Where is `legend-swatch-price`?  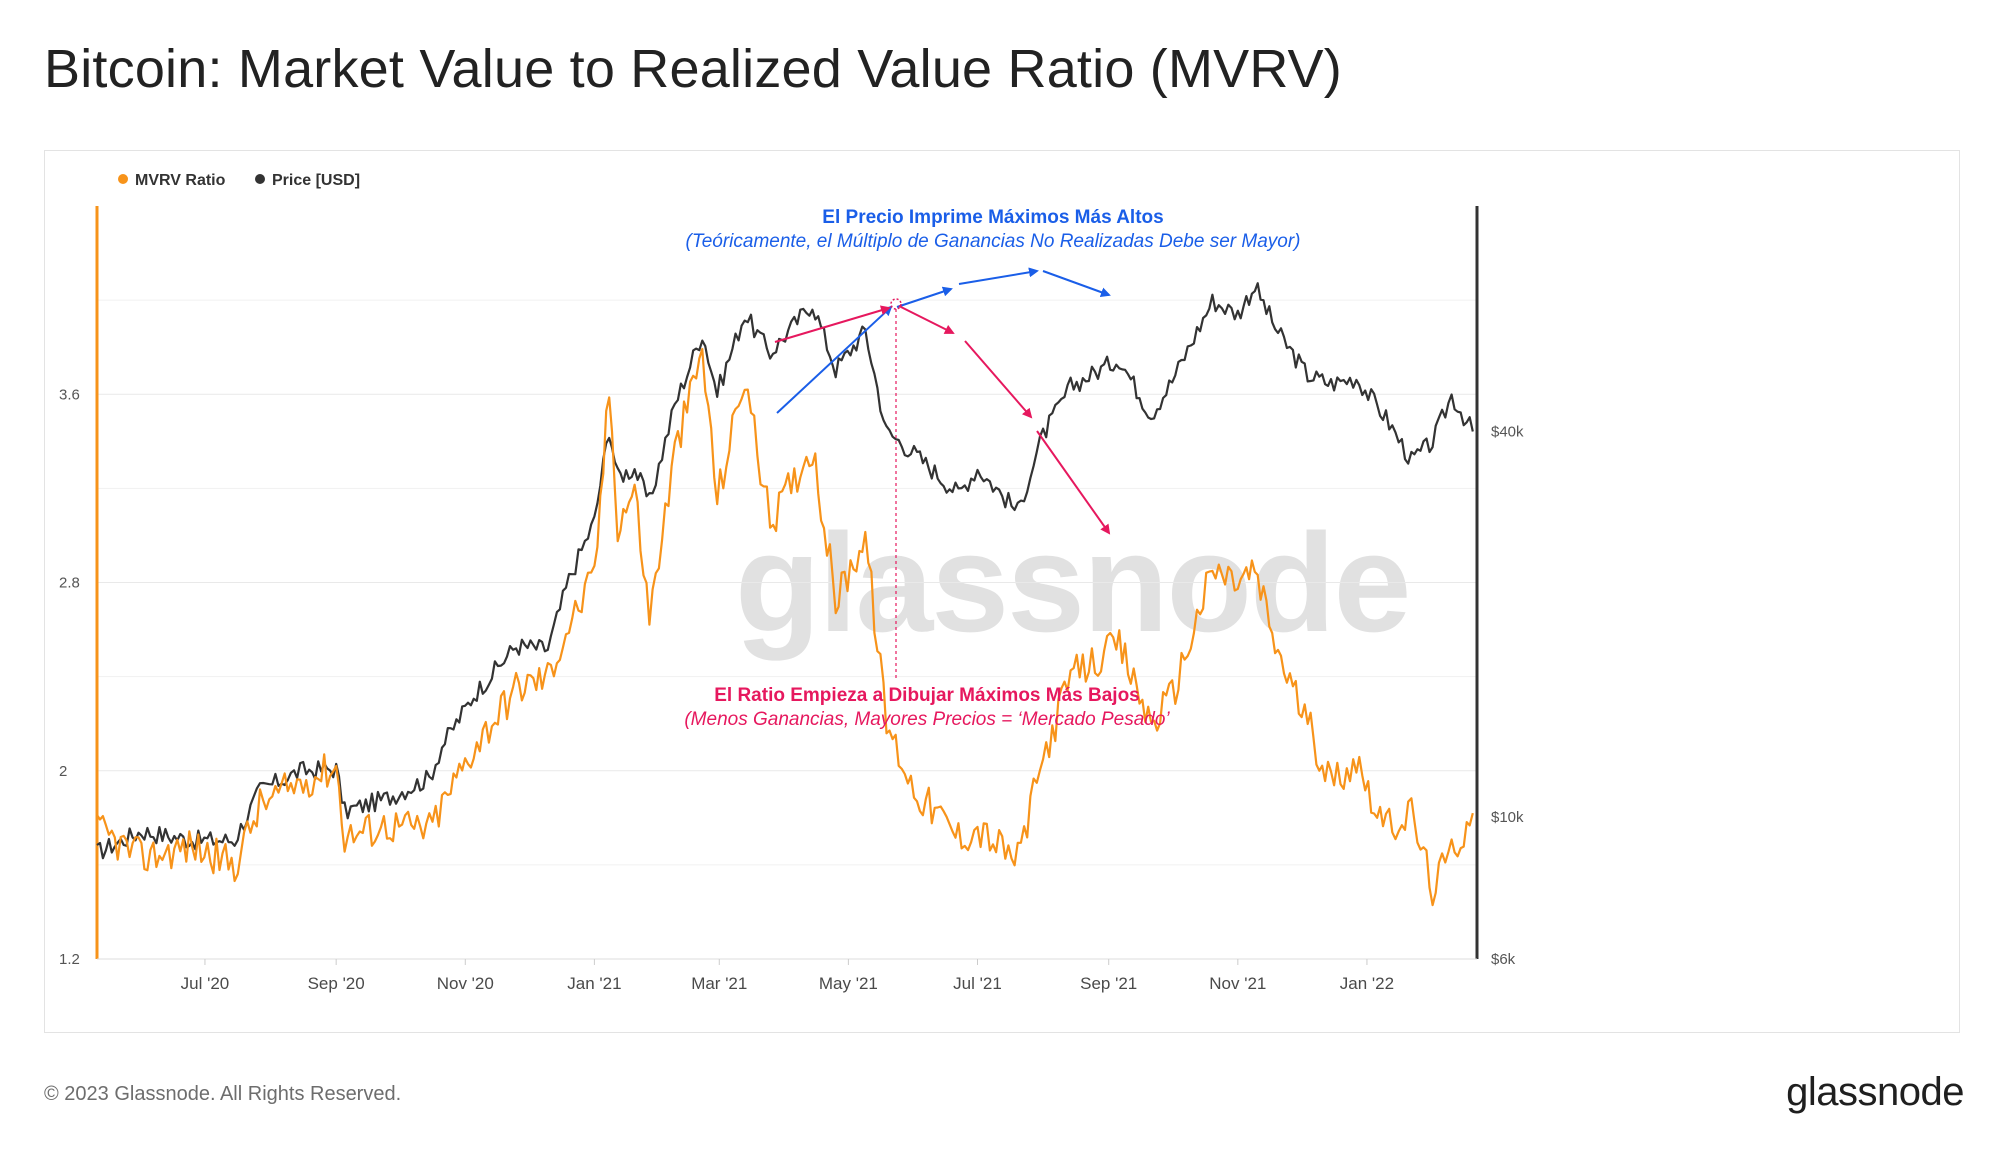 legend-swatch-price is located at coordinates (260, 179).